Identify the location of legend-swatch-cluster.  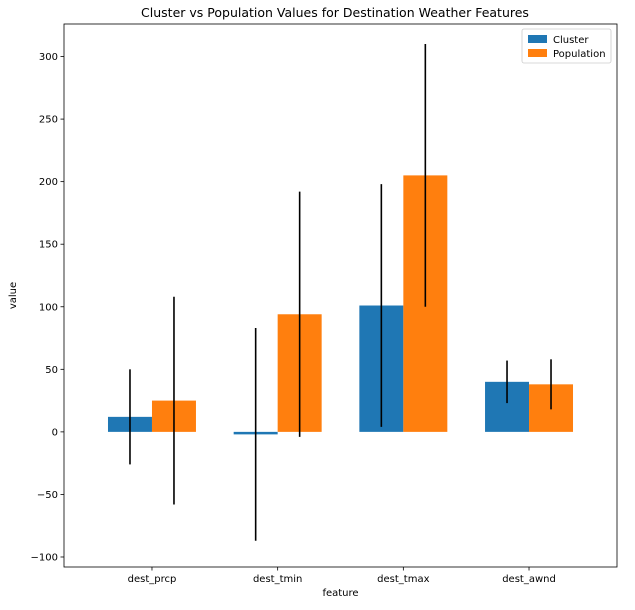
(537, 39).